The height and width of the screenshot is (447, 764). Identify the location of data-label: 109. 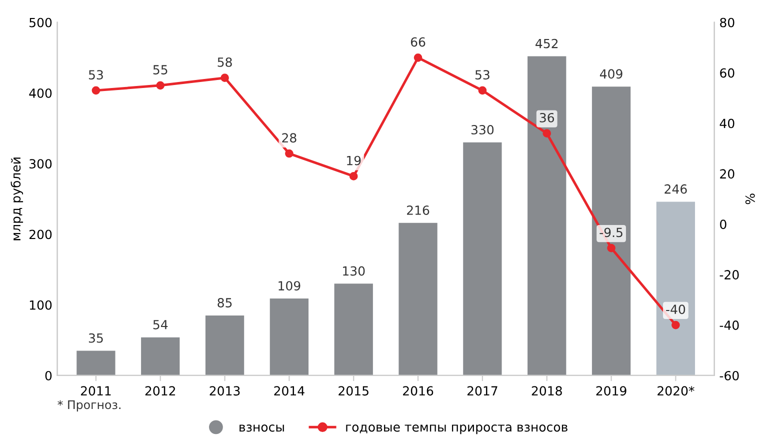
(289, 286).